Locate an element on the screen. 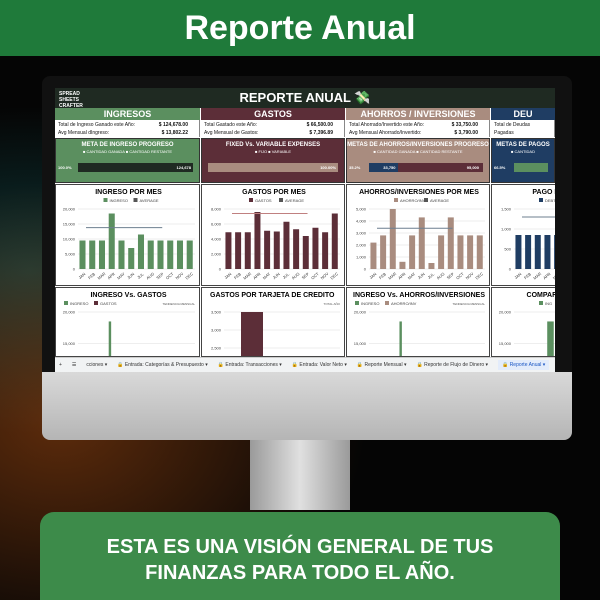 The width and height of the screenshot is (600, 600). sheet-tab: 🔒 Reporte de Flujo de Dinero ▾ is located at coordinates (452, 365).